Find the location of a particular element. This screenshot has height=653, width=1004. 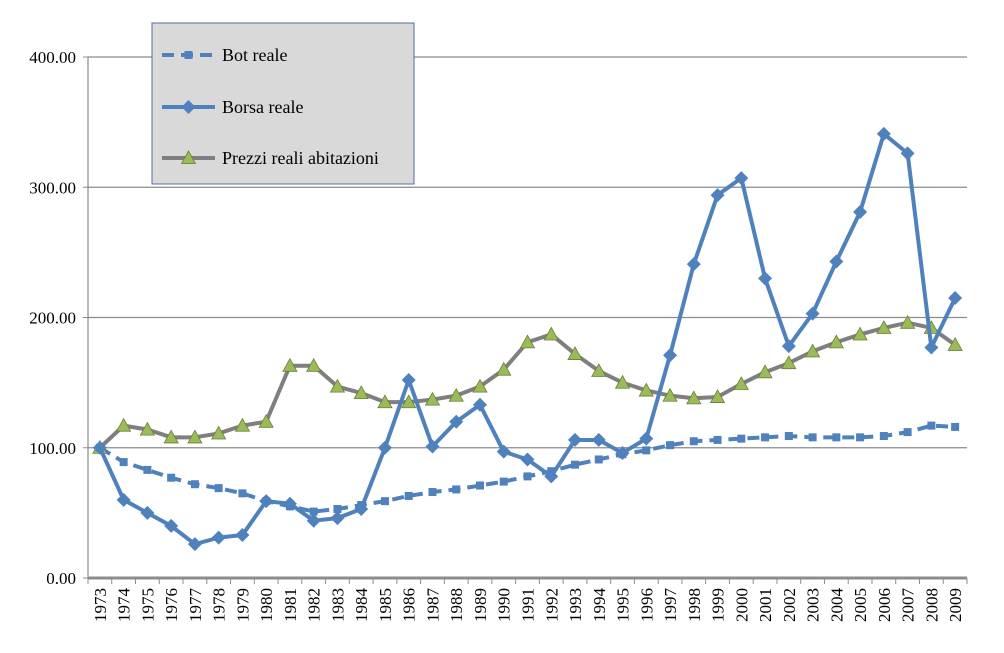

x-tick-label: 1991 is located at coordinates (528, 605).